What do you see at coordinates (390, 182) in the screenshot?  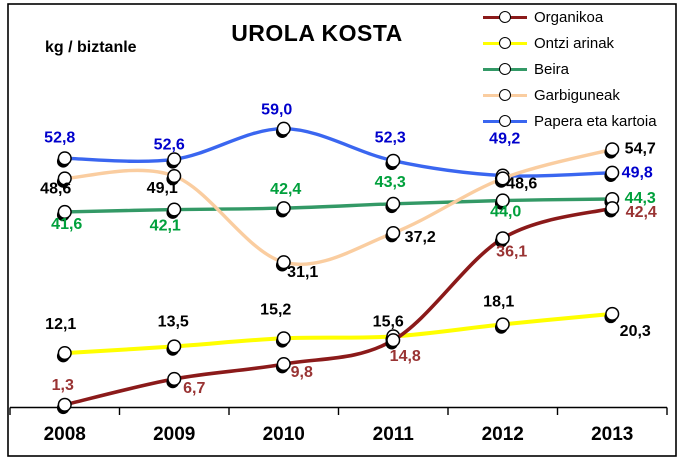 I see `data-point-label: 43,3` at bounding box center [390, 182].